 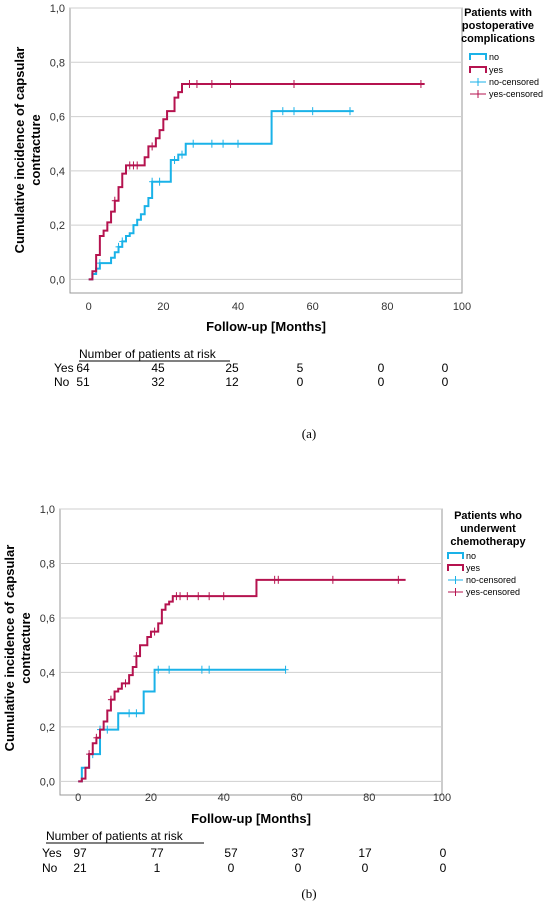 What do you see at coordinates (232, 368) in the screenshot?
I see `risk-count: 25` at bounding box center [232, 368].